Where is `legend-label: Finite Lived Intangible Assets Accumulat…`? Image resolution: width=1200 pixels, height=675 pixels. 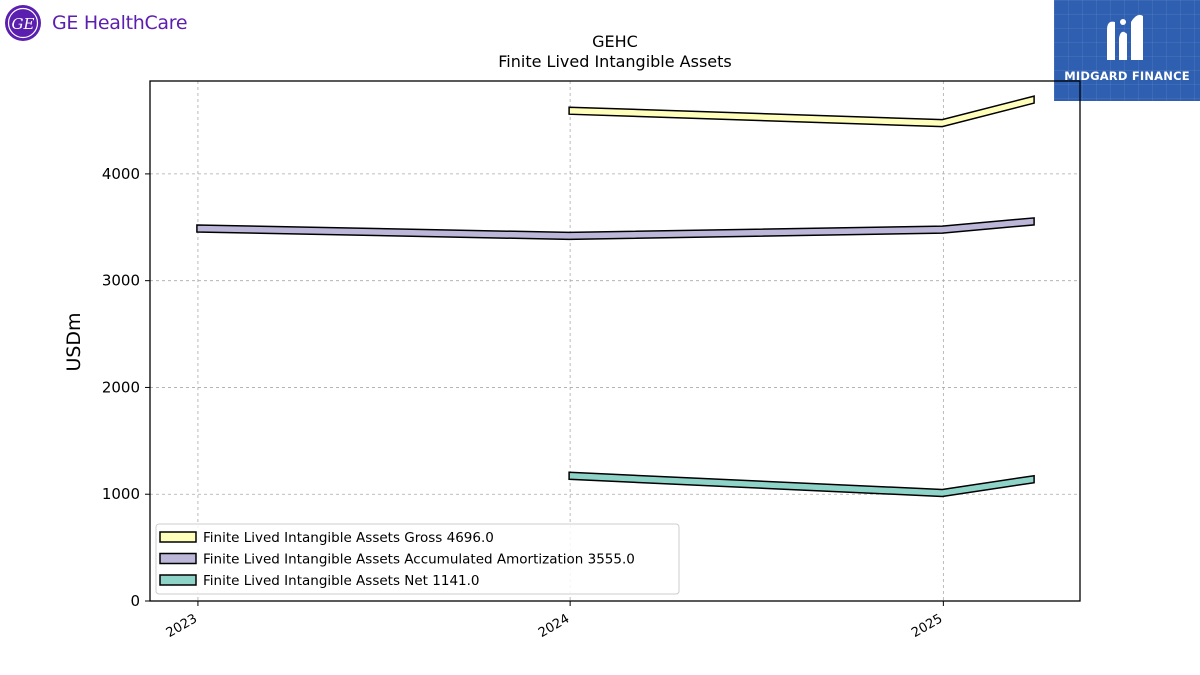 legend-label: Finite Lived Intangible Assets Accumulat… is located at coordinates (419, 560).